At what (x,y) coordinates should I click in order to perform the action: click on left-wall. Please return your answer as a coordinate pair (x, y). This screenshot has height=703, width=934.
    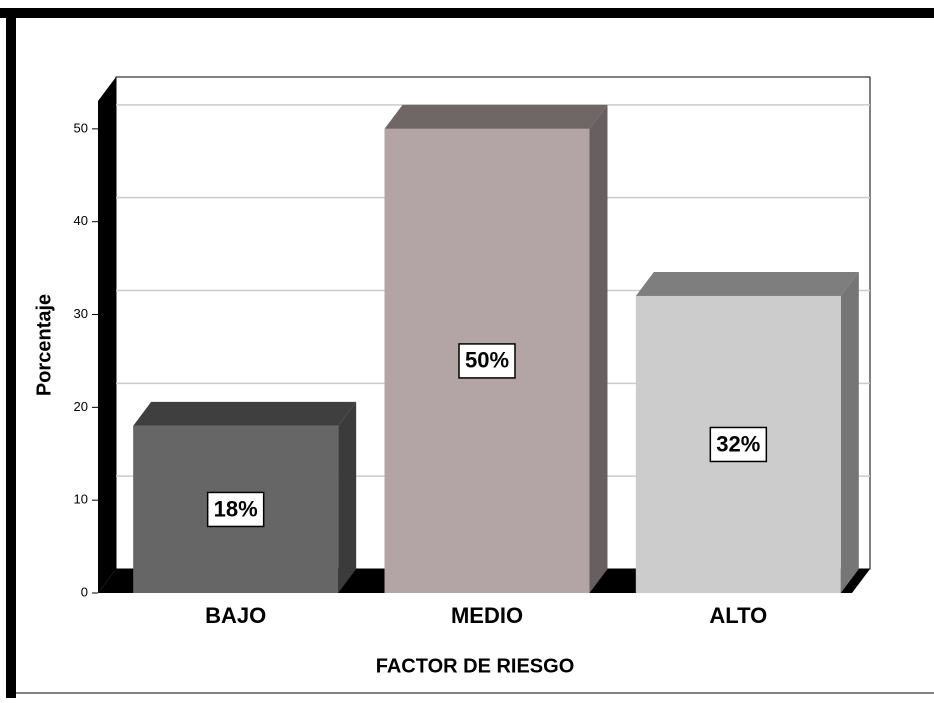
    Looking at the image, I should click on (107, 335).